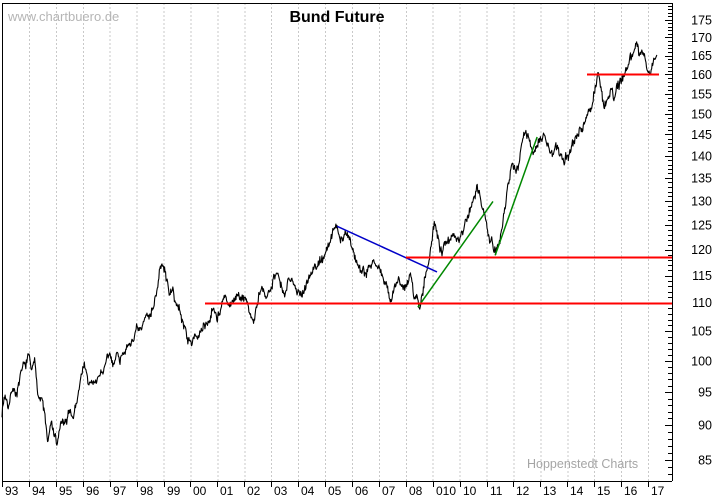  What do you see at coordinates (701, 250) in the screenshot?
I see `y-axis-label: 120` at bounding box center [701, 250].